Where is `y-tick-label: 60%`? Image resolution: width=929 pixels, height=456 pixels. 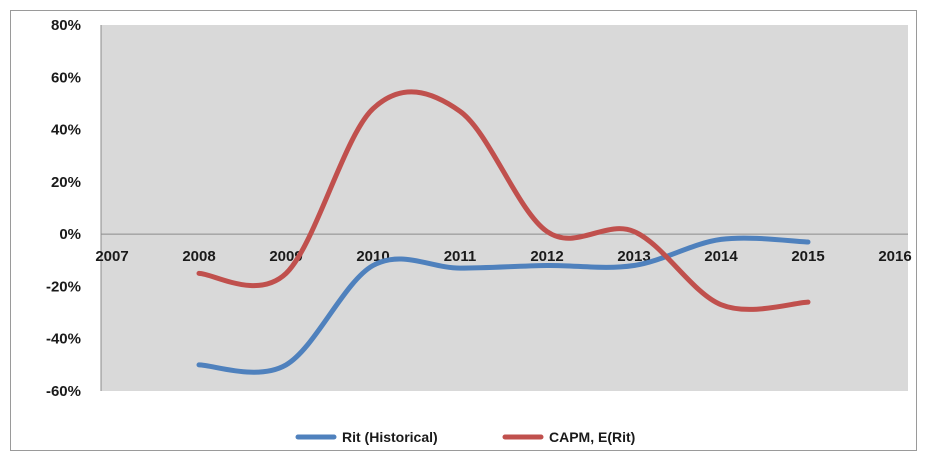 y-tick-label: 60% is located at coordinates (66, 77).